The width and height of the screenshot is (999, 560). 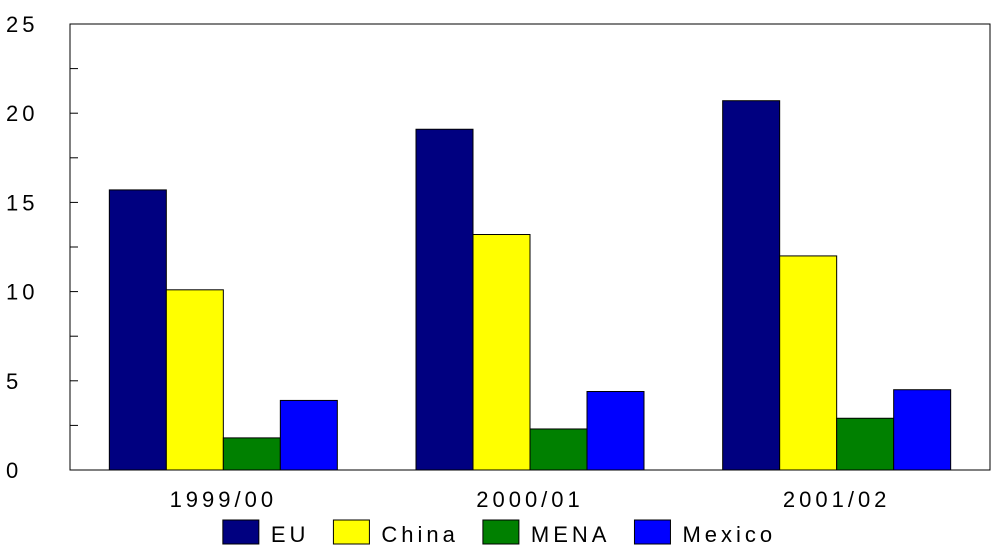 I want to click on legend-label: China, so click(x=419, y=534).